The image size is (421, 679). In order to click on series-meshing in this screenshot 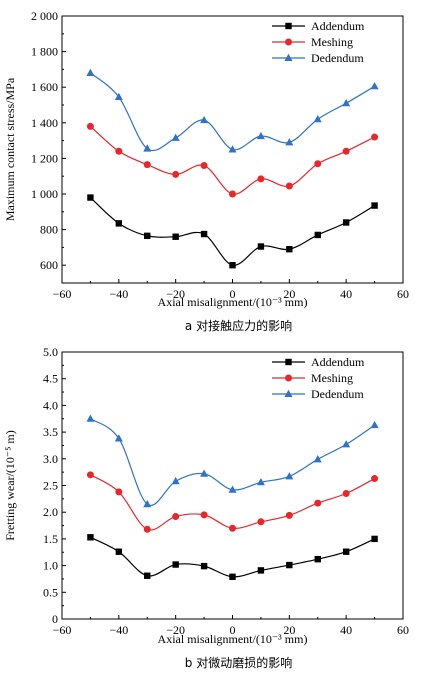, I will do `click(232, 502)`.